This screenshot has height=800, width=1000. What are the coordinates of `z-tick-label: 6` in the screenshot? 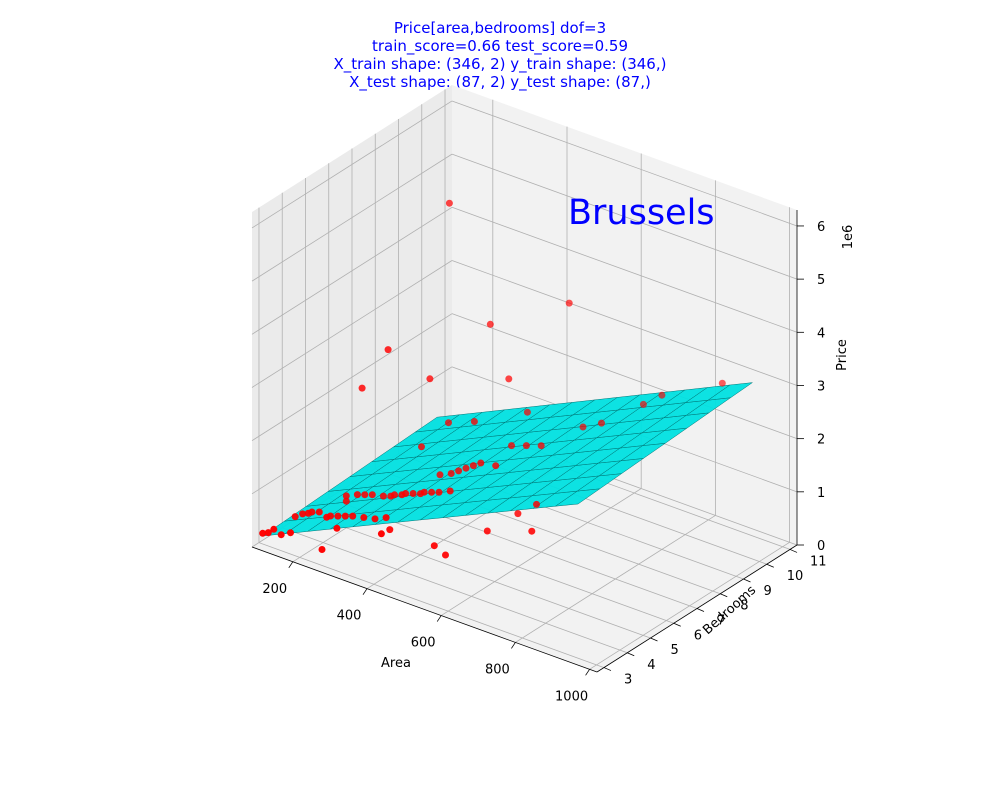 It's located at (821, 227).